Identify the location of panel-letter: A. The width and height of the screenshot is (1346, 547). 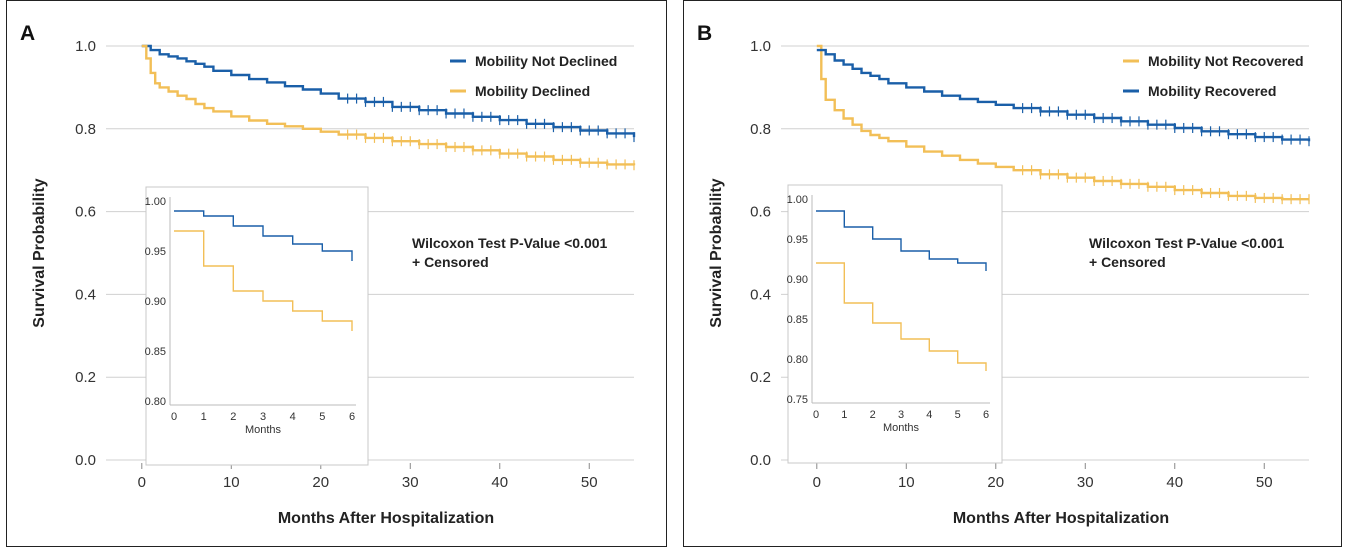
(27, 33).